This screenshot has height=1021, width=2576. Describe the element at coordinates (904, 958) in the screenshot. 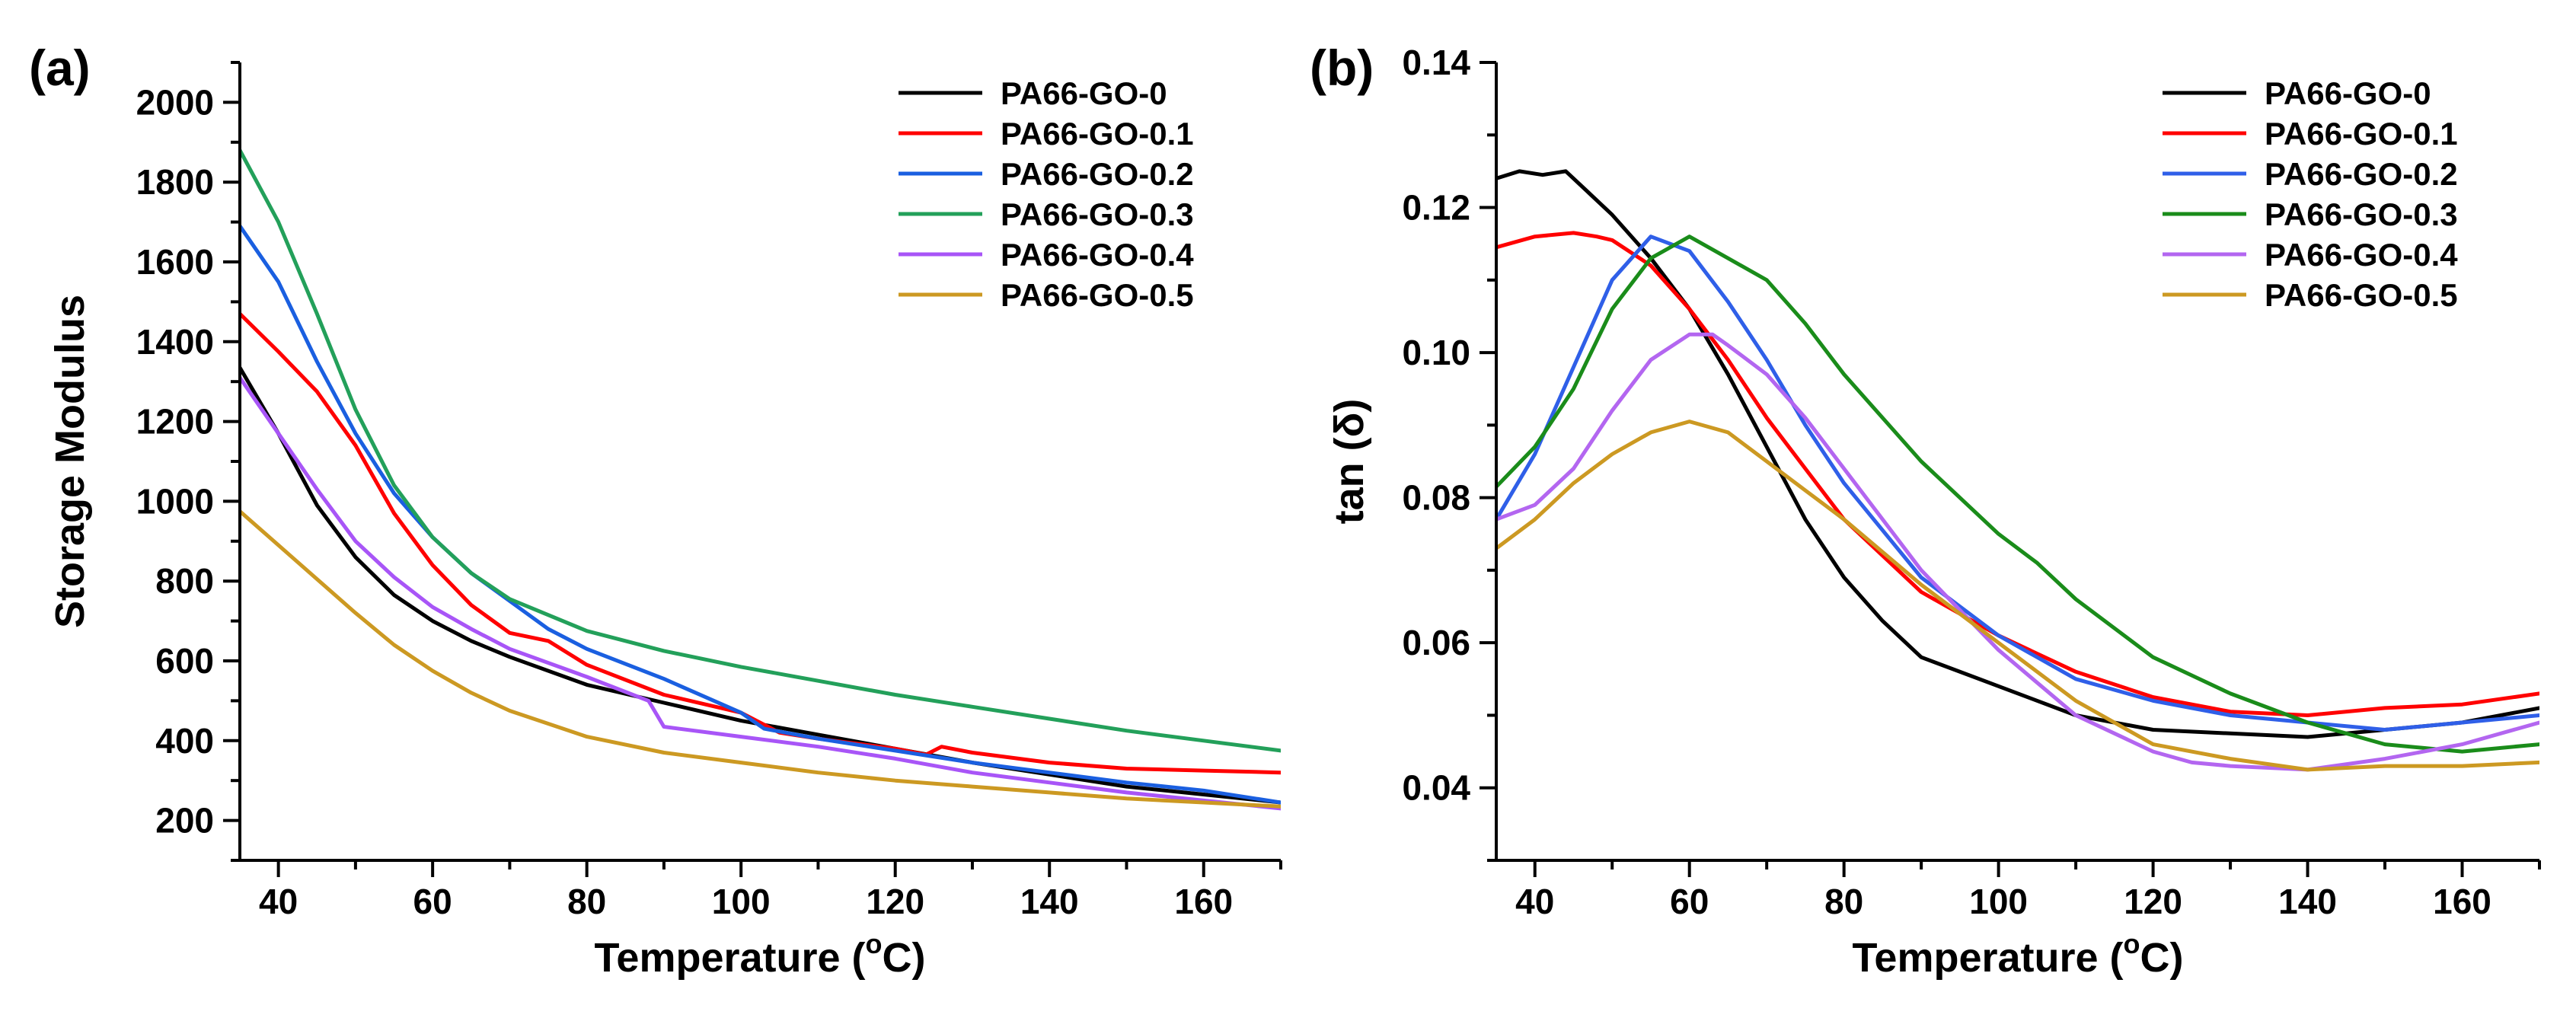

I see `panel-a-x-axis-title-end: C)` at that location.